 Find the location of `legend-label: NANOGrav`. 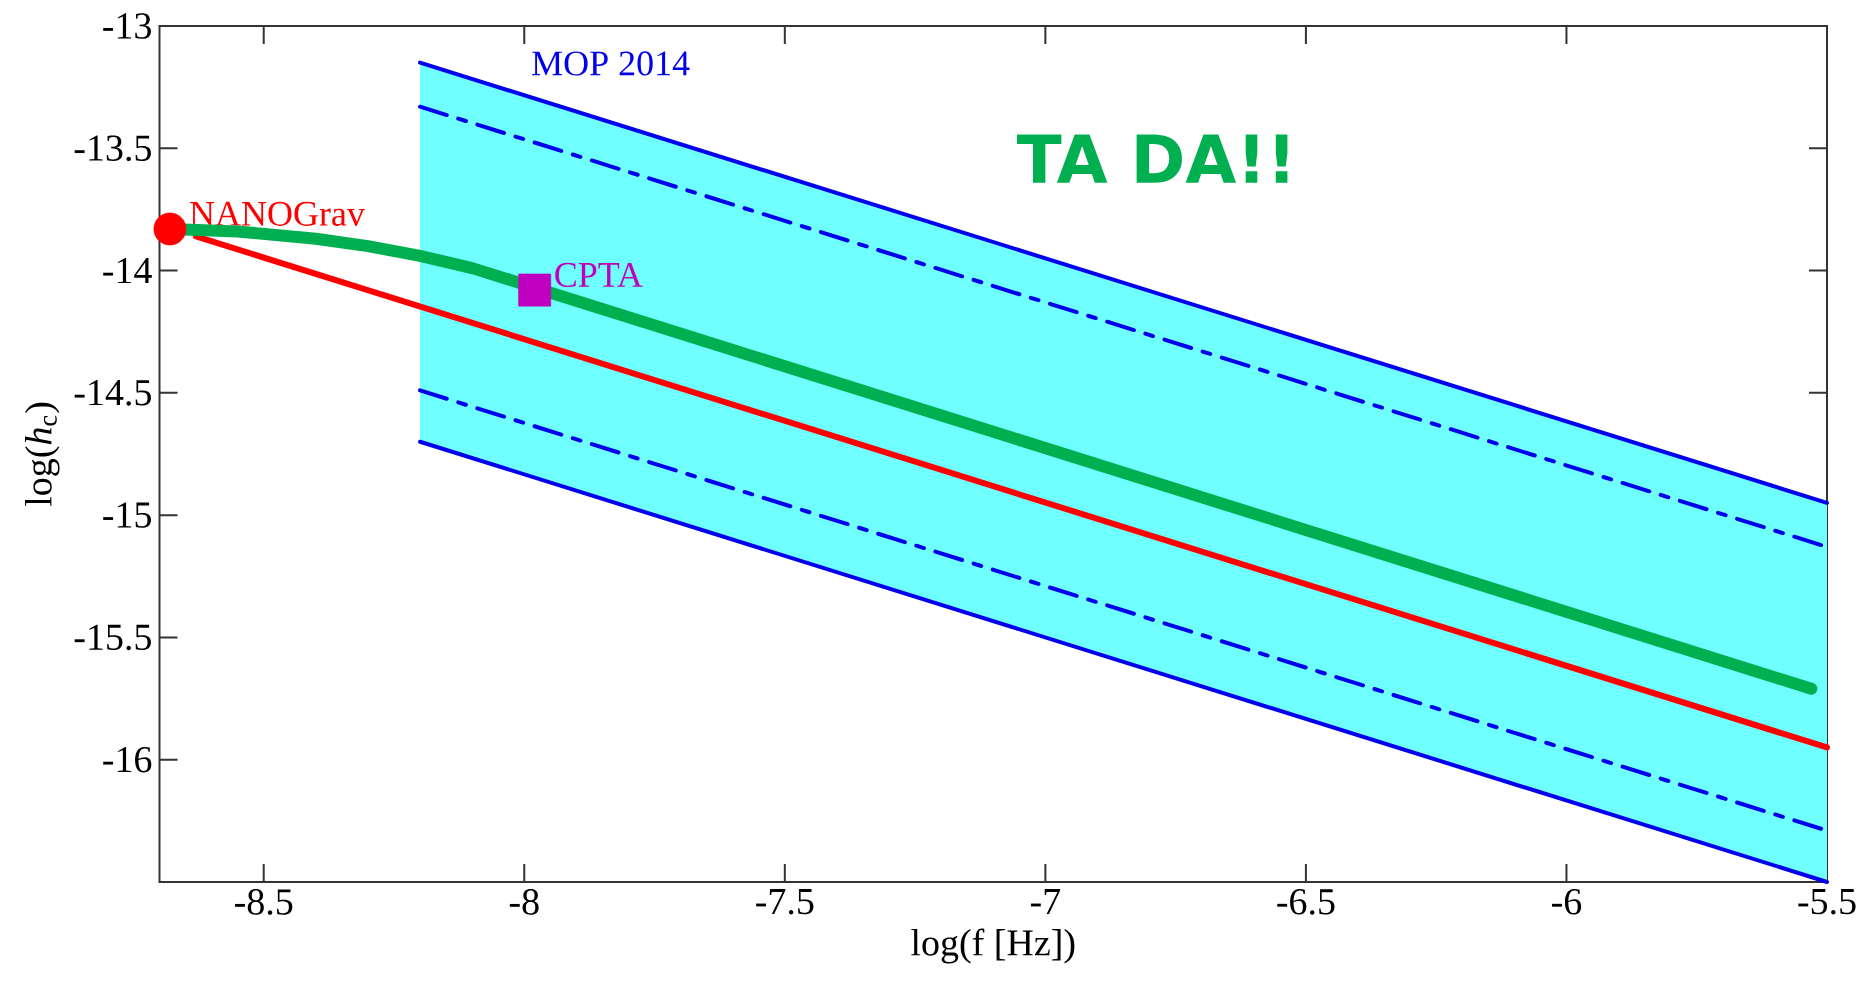

legend-label: NANOGrav is located at coordinates (277, 213).